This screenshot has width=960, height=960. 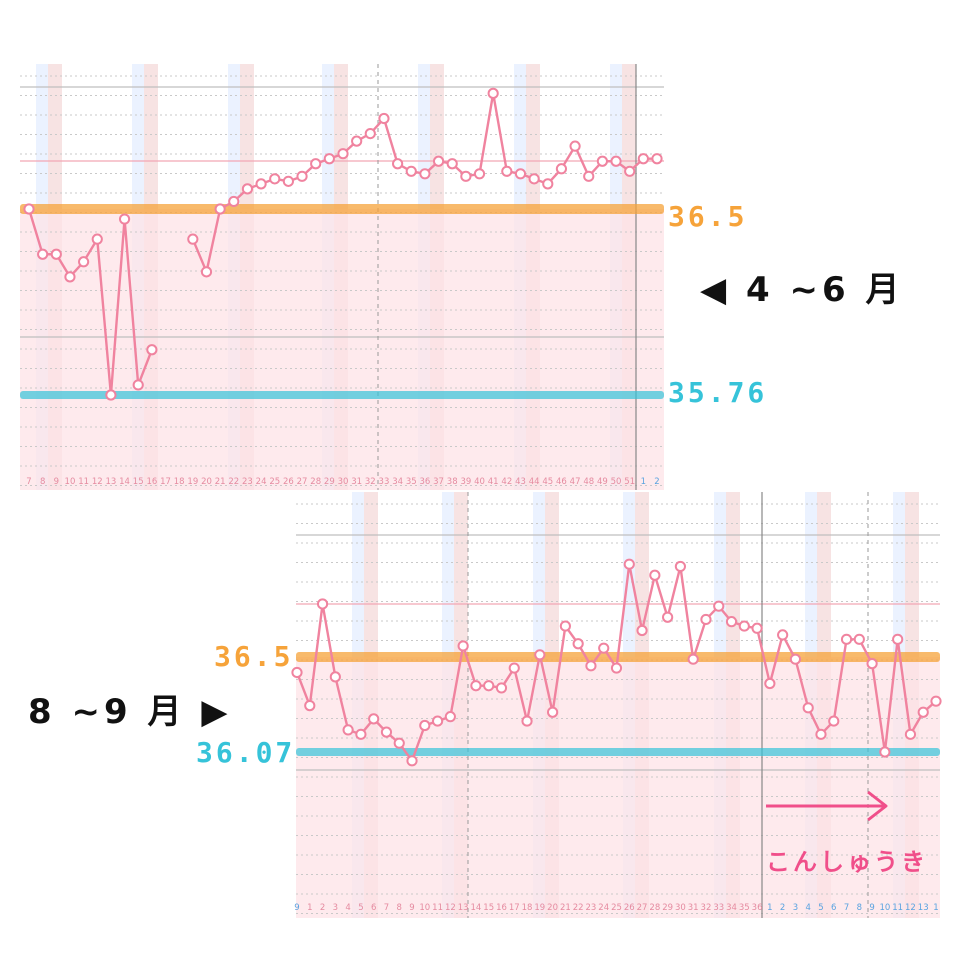 I want to click on x-tick-label: 47, so click(x=575, y=482).